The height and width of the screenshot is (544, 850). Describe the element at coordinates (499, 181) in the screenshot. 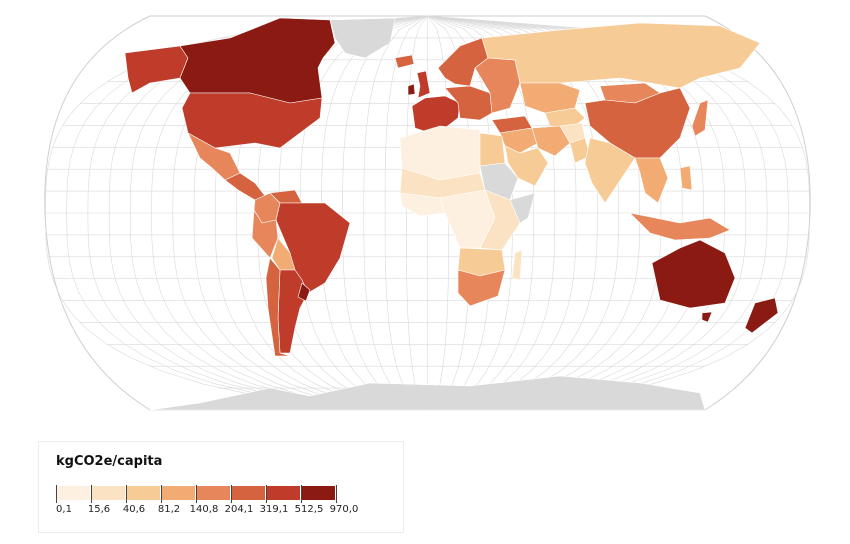

I see `country-sudan: Sudan` at that location.